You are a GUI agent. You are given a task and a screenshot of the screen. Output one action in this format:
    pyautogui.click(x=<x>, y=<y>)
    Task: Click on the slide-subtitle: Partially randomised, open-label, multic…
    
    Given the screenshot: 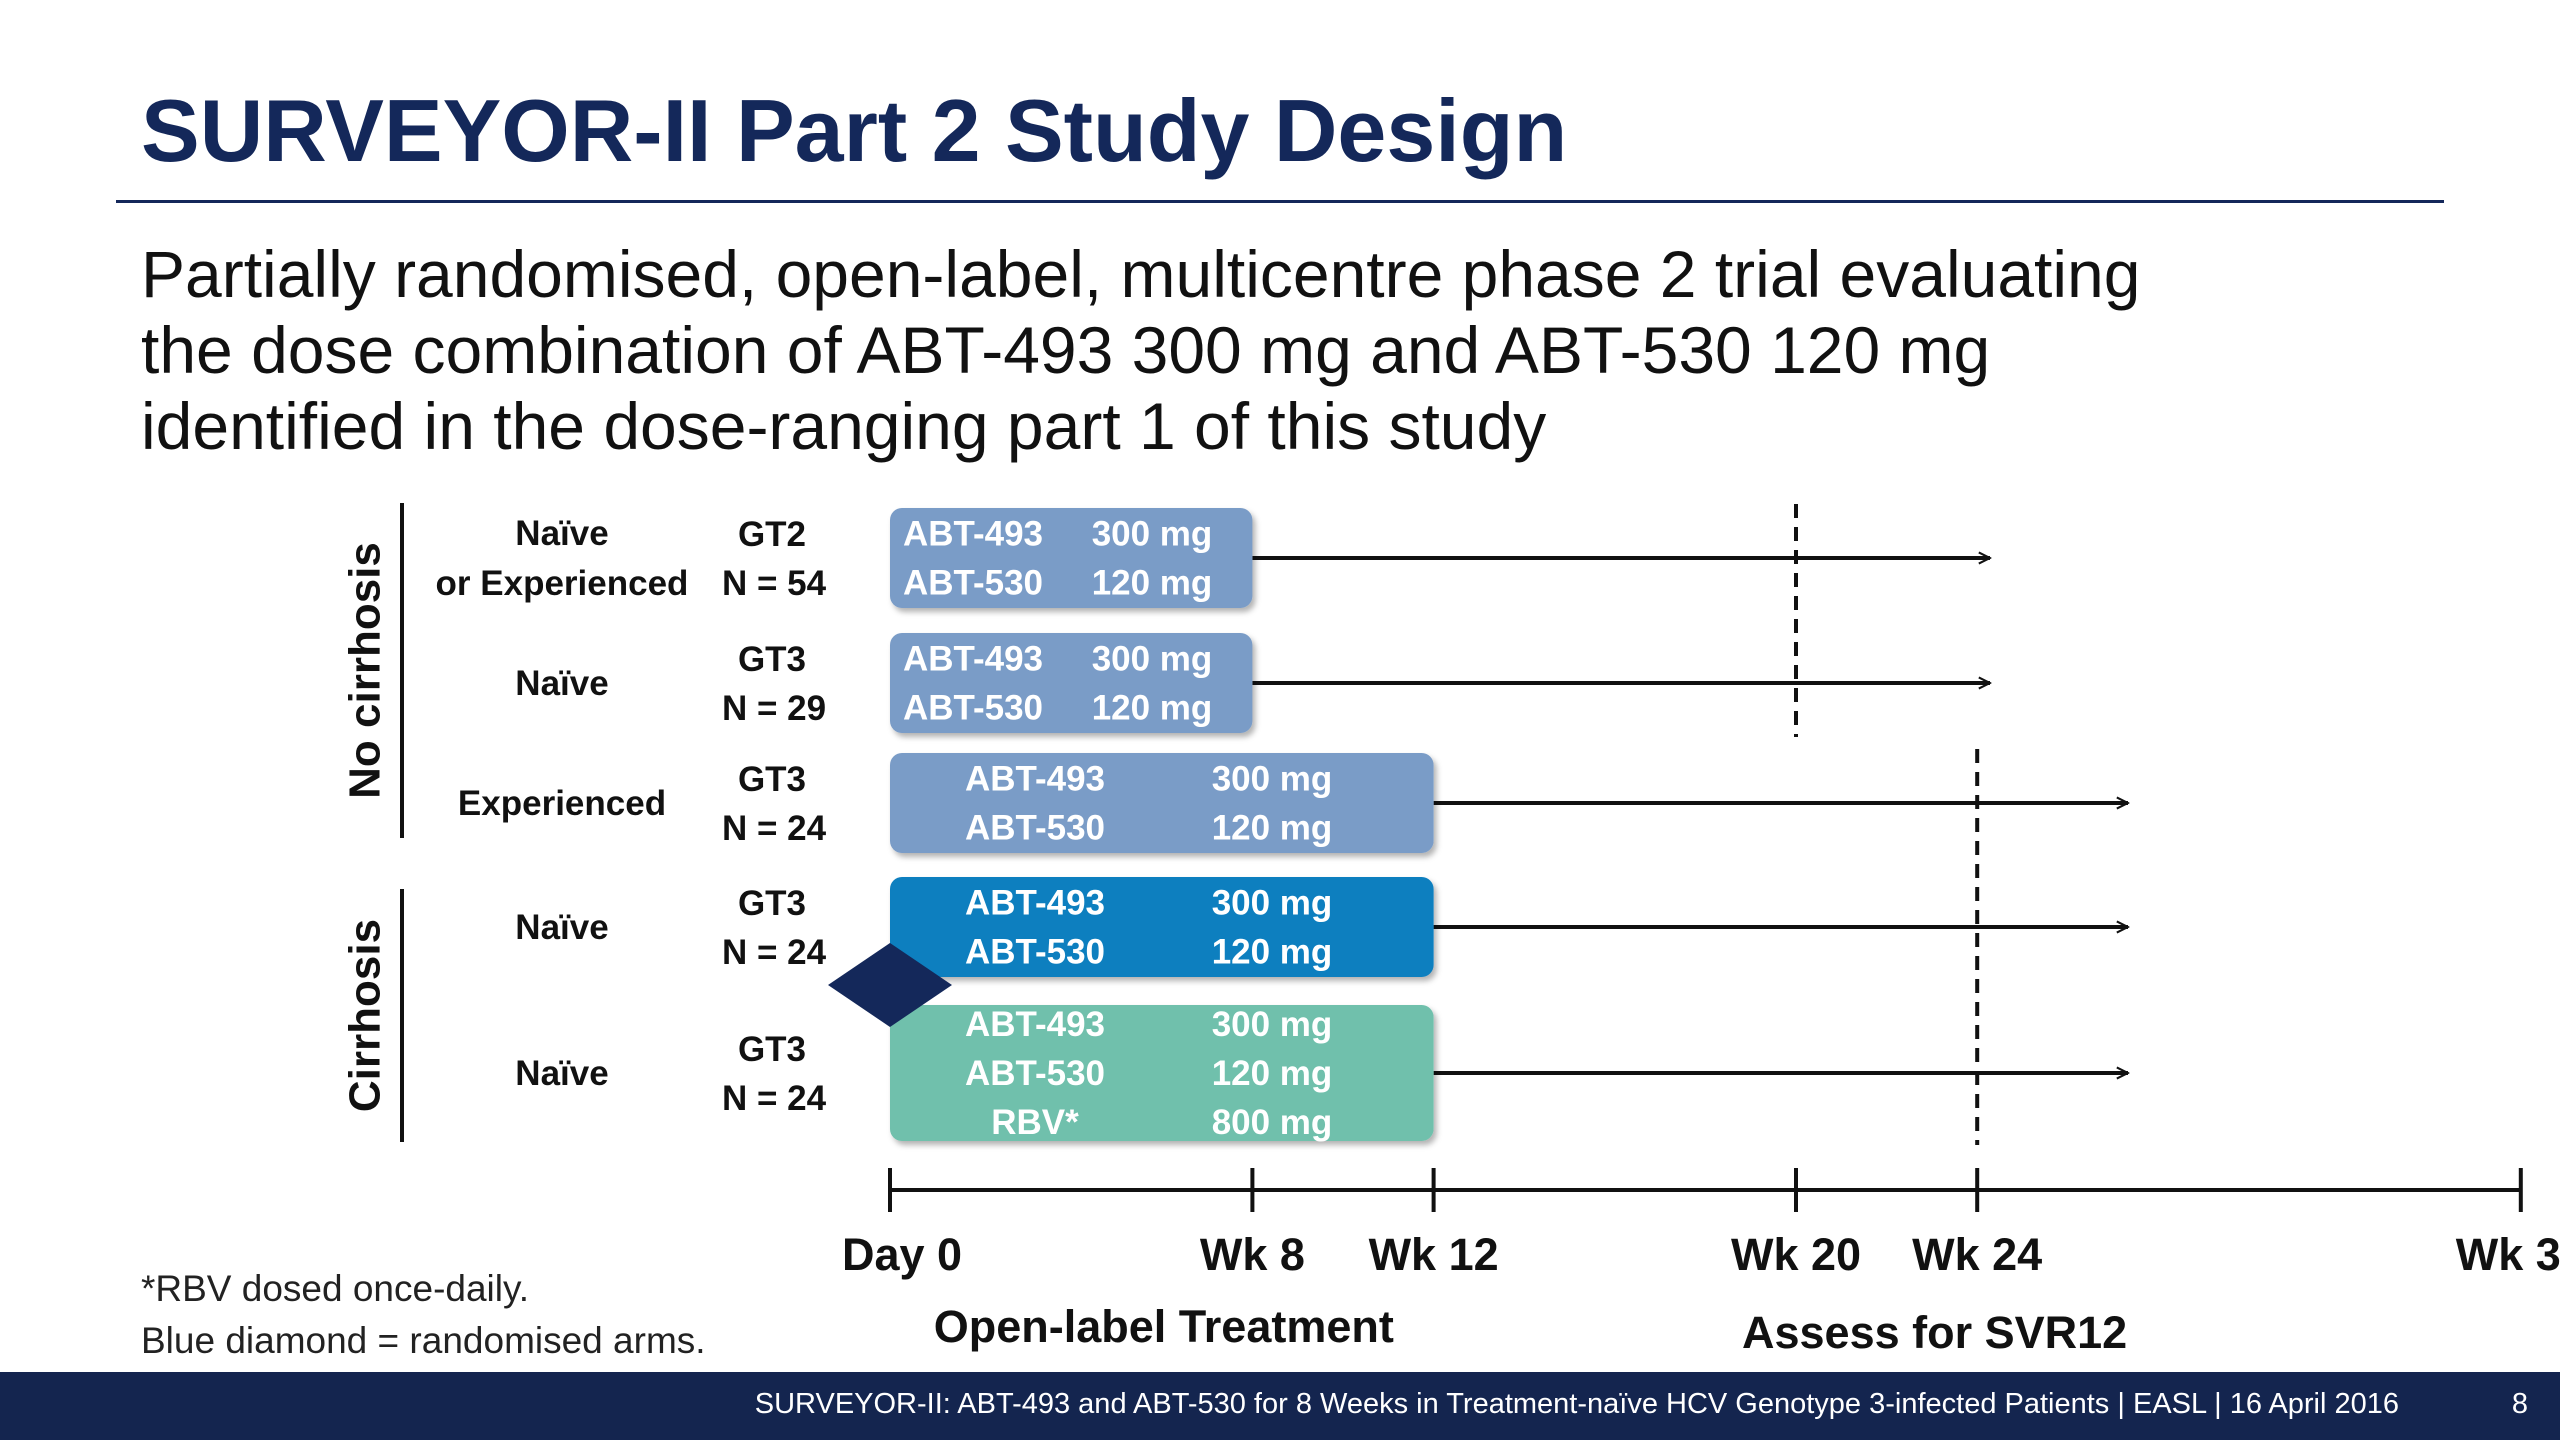 What is the action you would take?
    pyautogui.click(x=1291, y=350)
    